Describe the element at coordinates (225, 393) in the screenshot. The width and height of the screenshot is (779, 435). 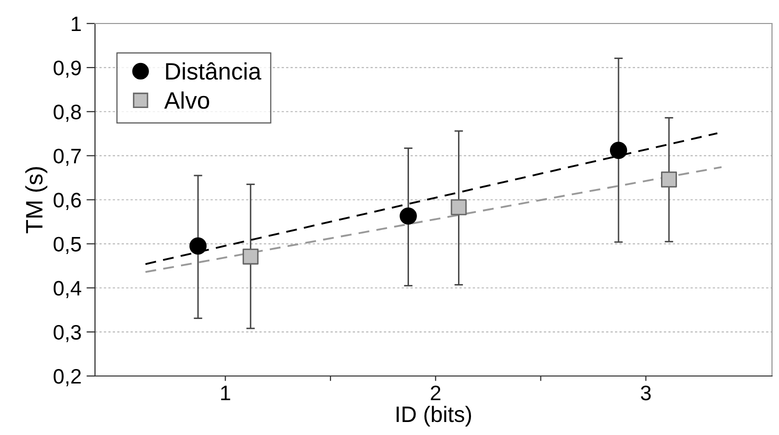
I see `x-tick-label: 1` at that location.